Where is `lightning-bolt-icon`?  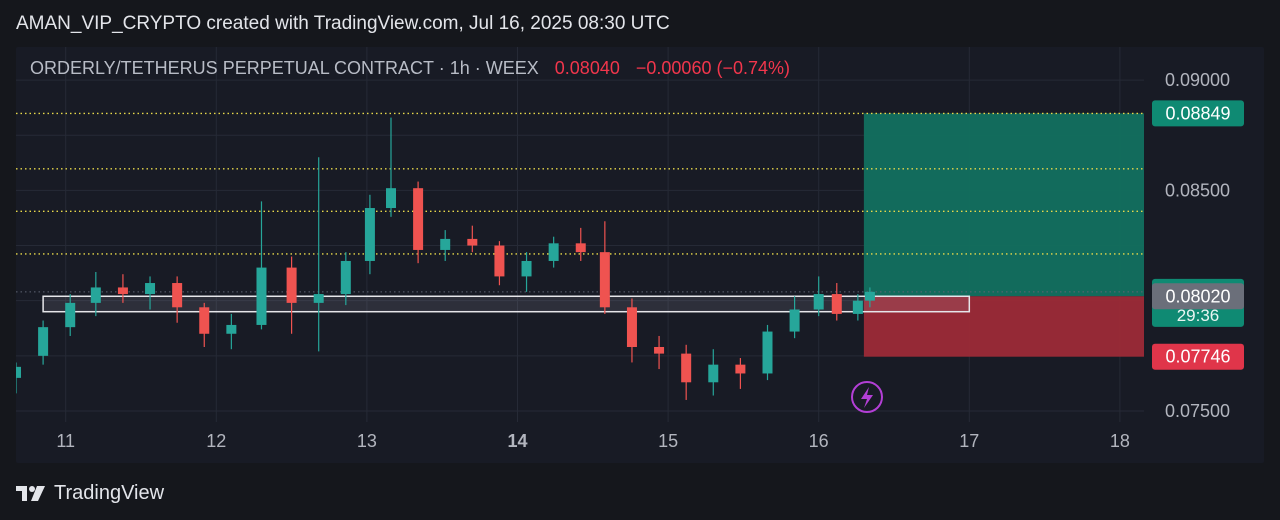 lightning-bolt-icon is located at coordinates (867, 397).